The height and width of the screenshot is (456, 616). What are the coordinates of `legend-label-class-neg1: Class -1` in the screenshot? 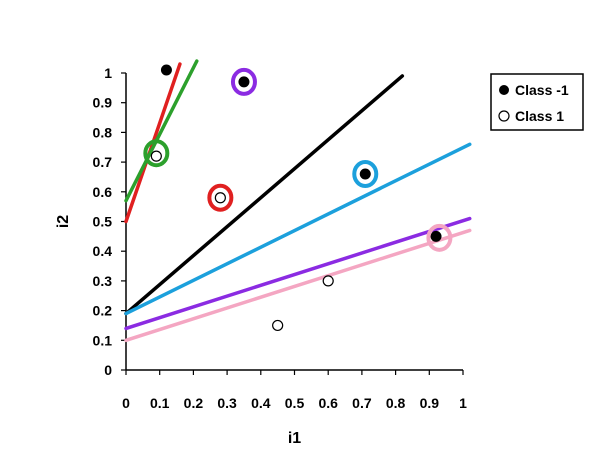 It's located at (542, 90).